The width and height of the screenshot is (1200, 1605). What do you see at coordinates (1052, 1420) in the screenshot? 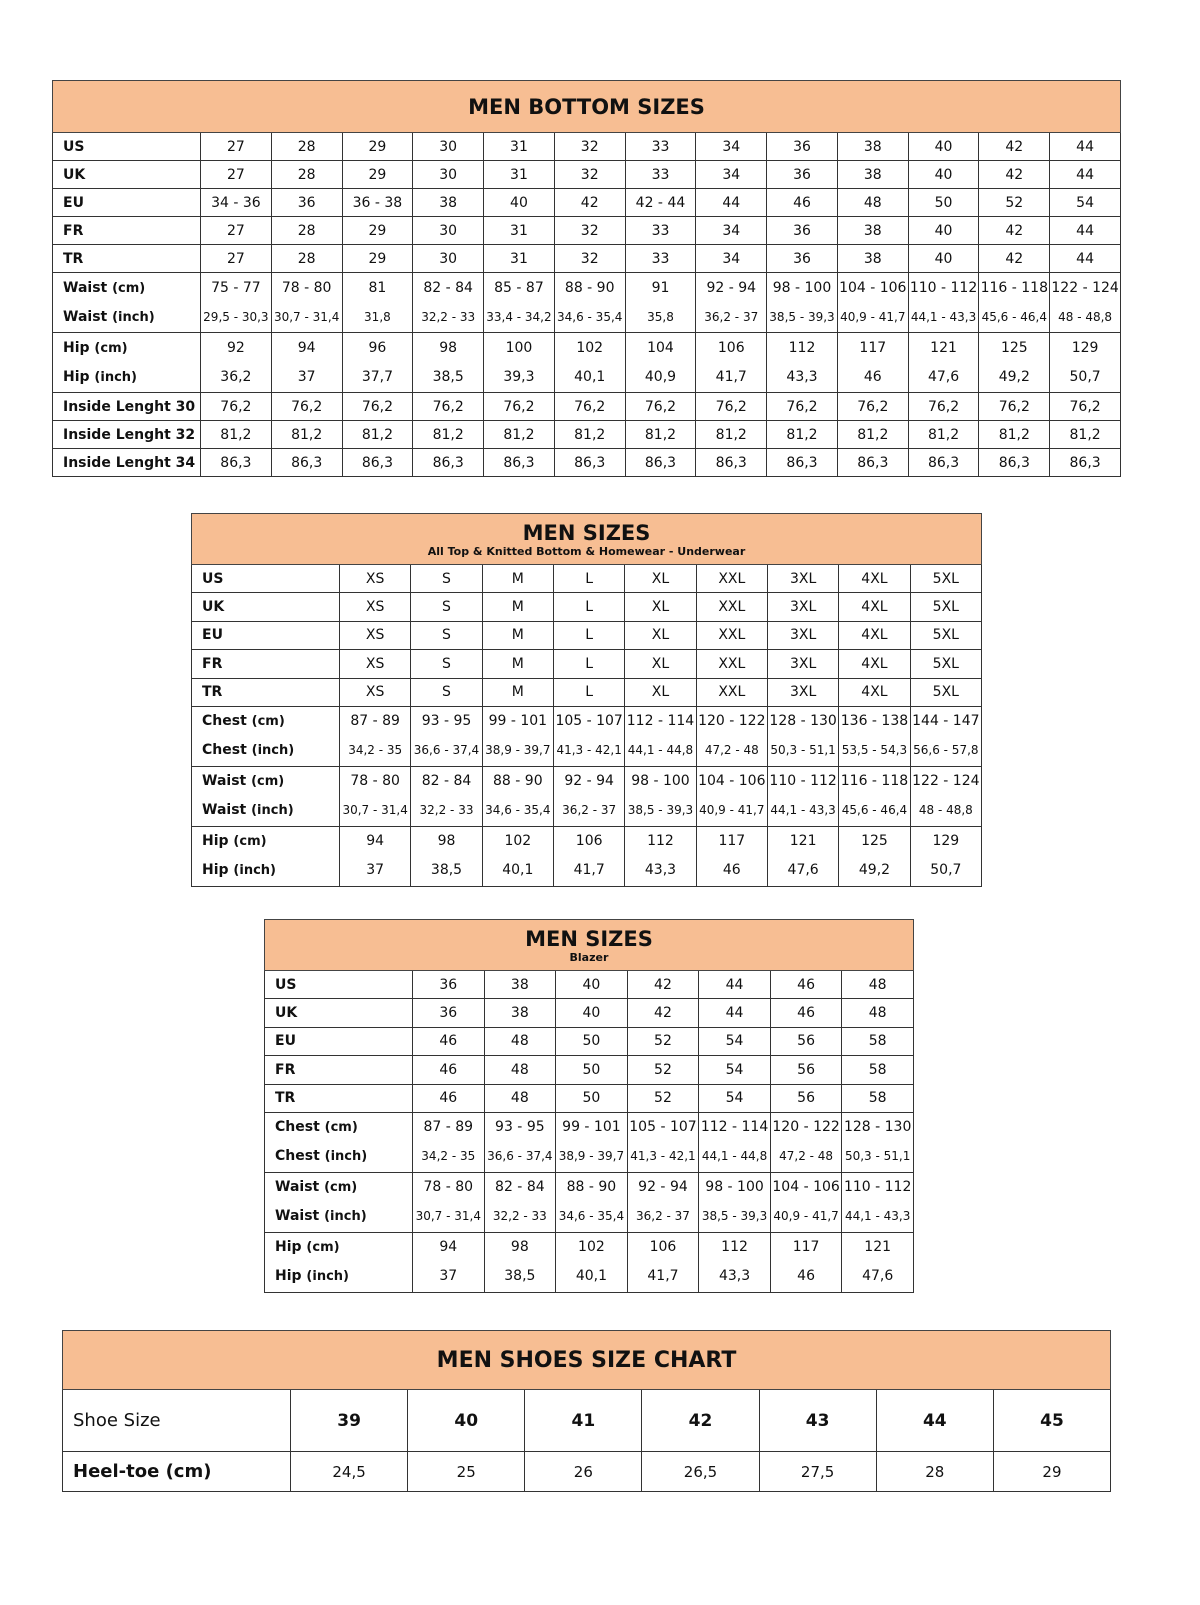
I see `value-cell: 45` at bounding box center [1052, 1420].